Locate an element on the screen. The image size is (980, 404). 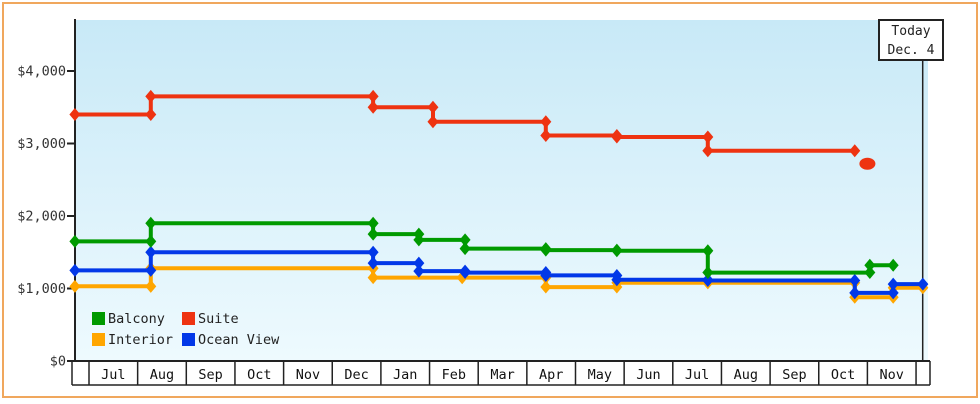
legend-row-2: Interior Ocean View is located at coordinates (185, 339).